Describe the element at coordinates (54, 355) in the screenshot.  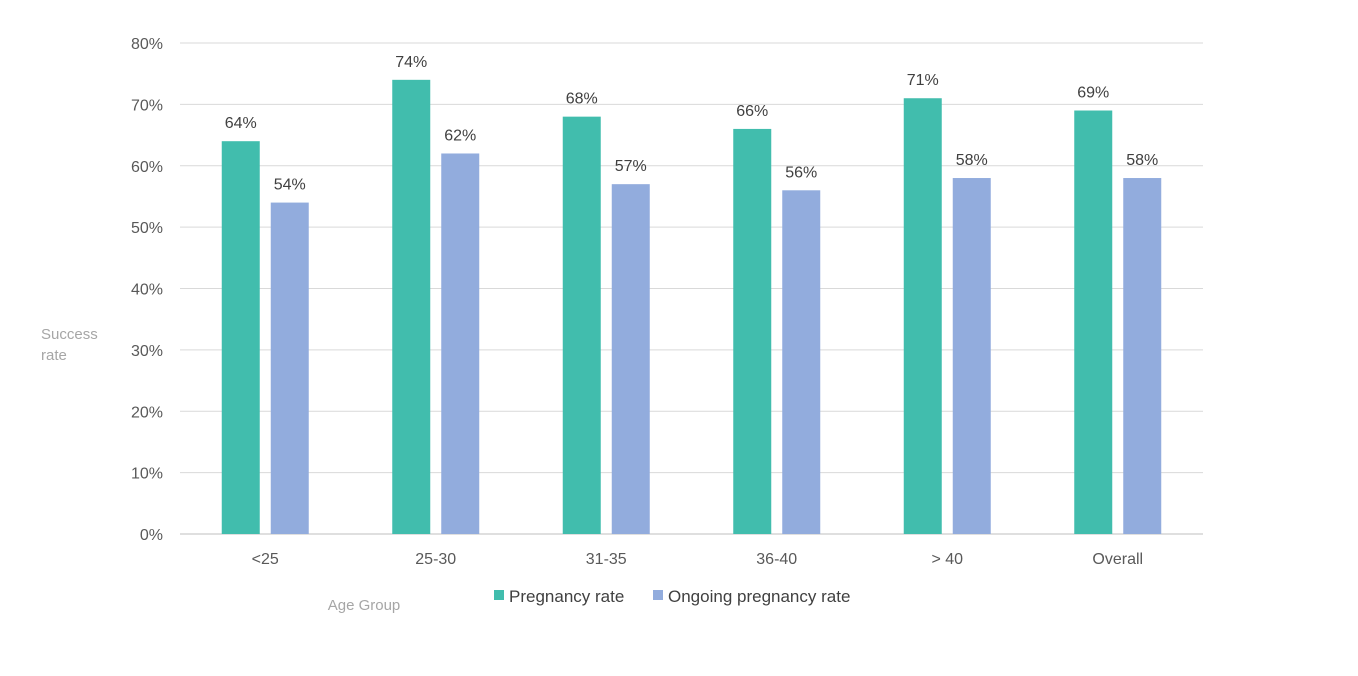
I see `y-axis-title-line-2: rate` at that location.